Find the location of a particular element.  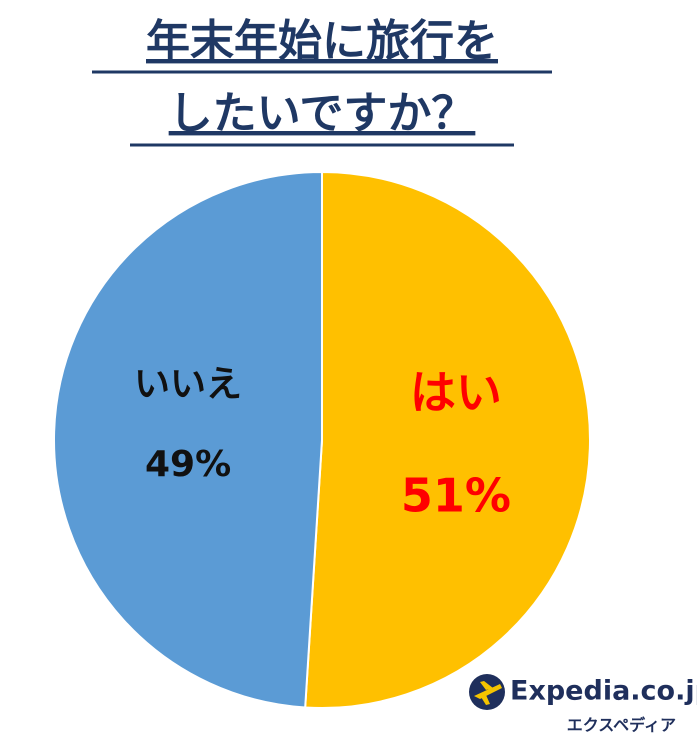

logo: Expedia.co.jp エクスペディア is located at coordinates (583, 704).